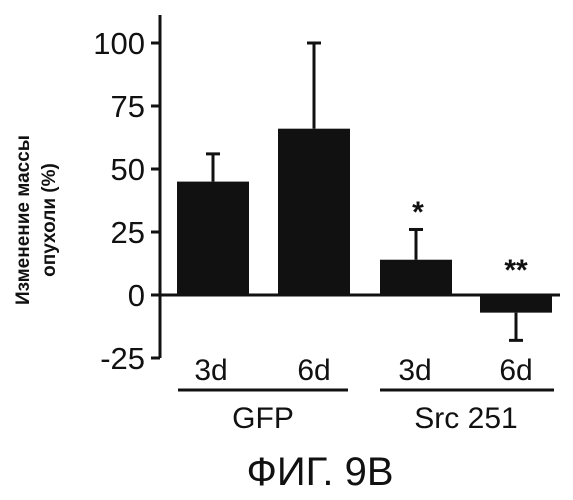 The height and width of the screenshot is (500, 573). What do you see at coordinates (128, 169) in the screenshot?
I see `y-tick-label: 50` at bounding box center [128, 169].